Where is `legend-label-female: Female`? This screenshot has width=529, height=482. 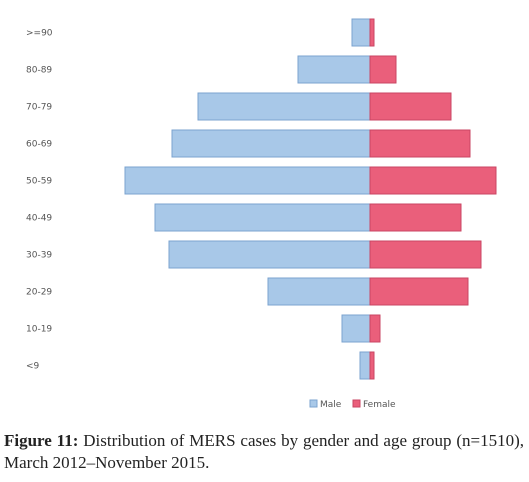
legend-label-female: Female is located at coordinates (379, 405).